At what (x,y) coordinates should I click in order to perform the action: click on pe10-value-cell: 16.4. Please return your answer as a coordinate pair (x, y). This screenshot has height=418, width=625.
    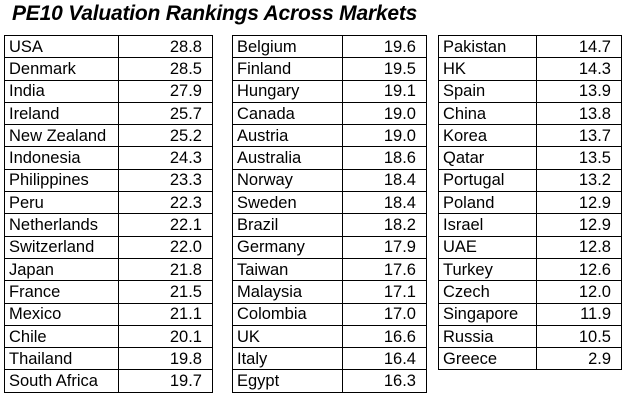
    Looking at the image, I should click on (384, 359).